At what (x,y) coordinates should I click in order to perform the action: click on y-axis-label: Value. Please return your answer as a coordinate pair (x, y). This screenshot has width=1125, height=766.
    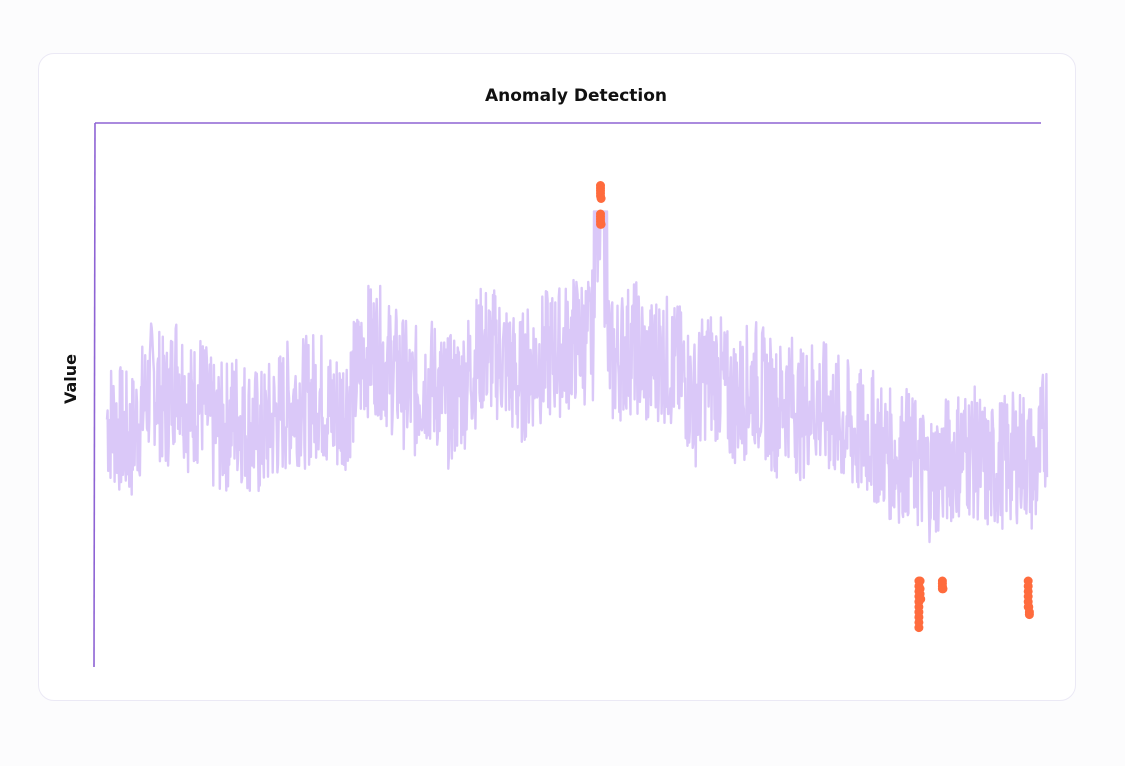
    Looking at the image, I should click on (70, 379).